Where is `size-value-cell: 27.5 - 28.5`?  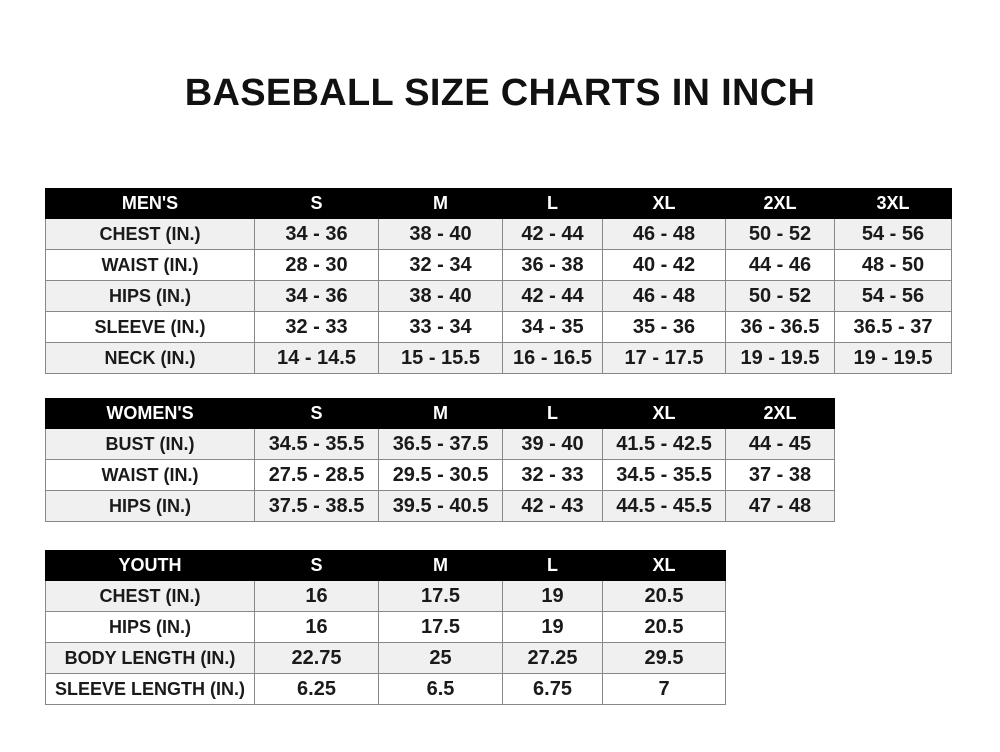
size-value-cell: 27.5 - 28.5 is located at coordinates (316, 475).